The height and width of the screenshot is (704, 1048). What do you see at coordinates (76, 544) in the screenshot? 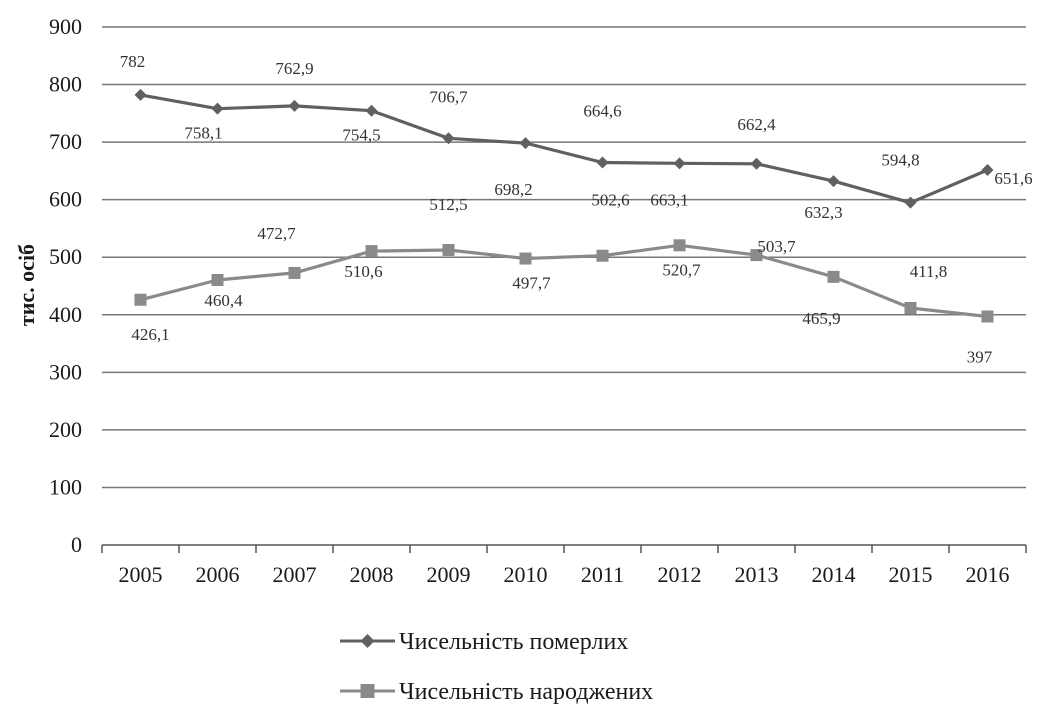
I see `y-tick-label: 0` at bounding box center [76, 544].